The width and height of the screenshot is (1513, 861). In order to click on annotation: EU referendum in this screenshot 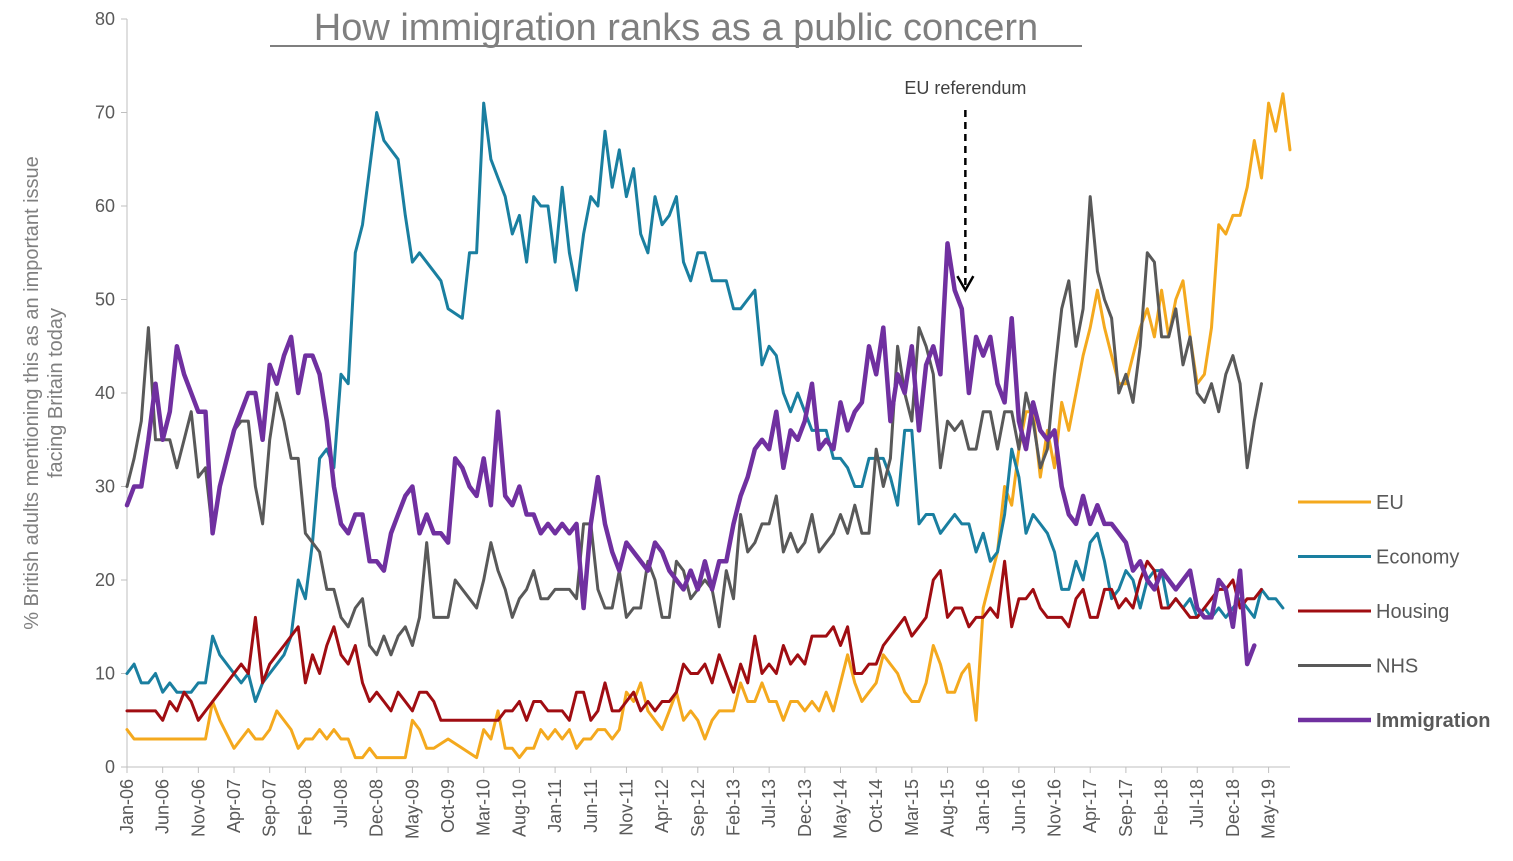, I will do `click(965, 185)`.